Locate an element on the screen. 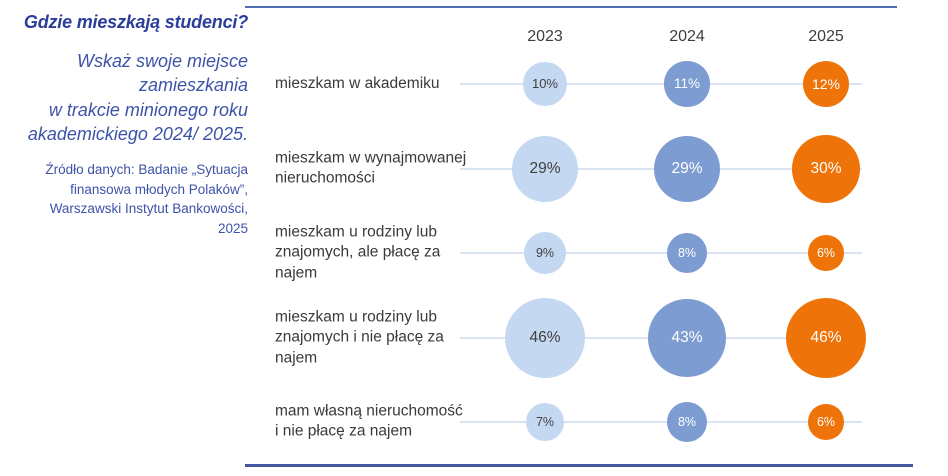 The image size is (948, 476). chart-bubble-2024-row2: 29% is located at coordinates (687, 169).